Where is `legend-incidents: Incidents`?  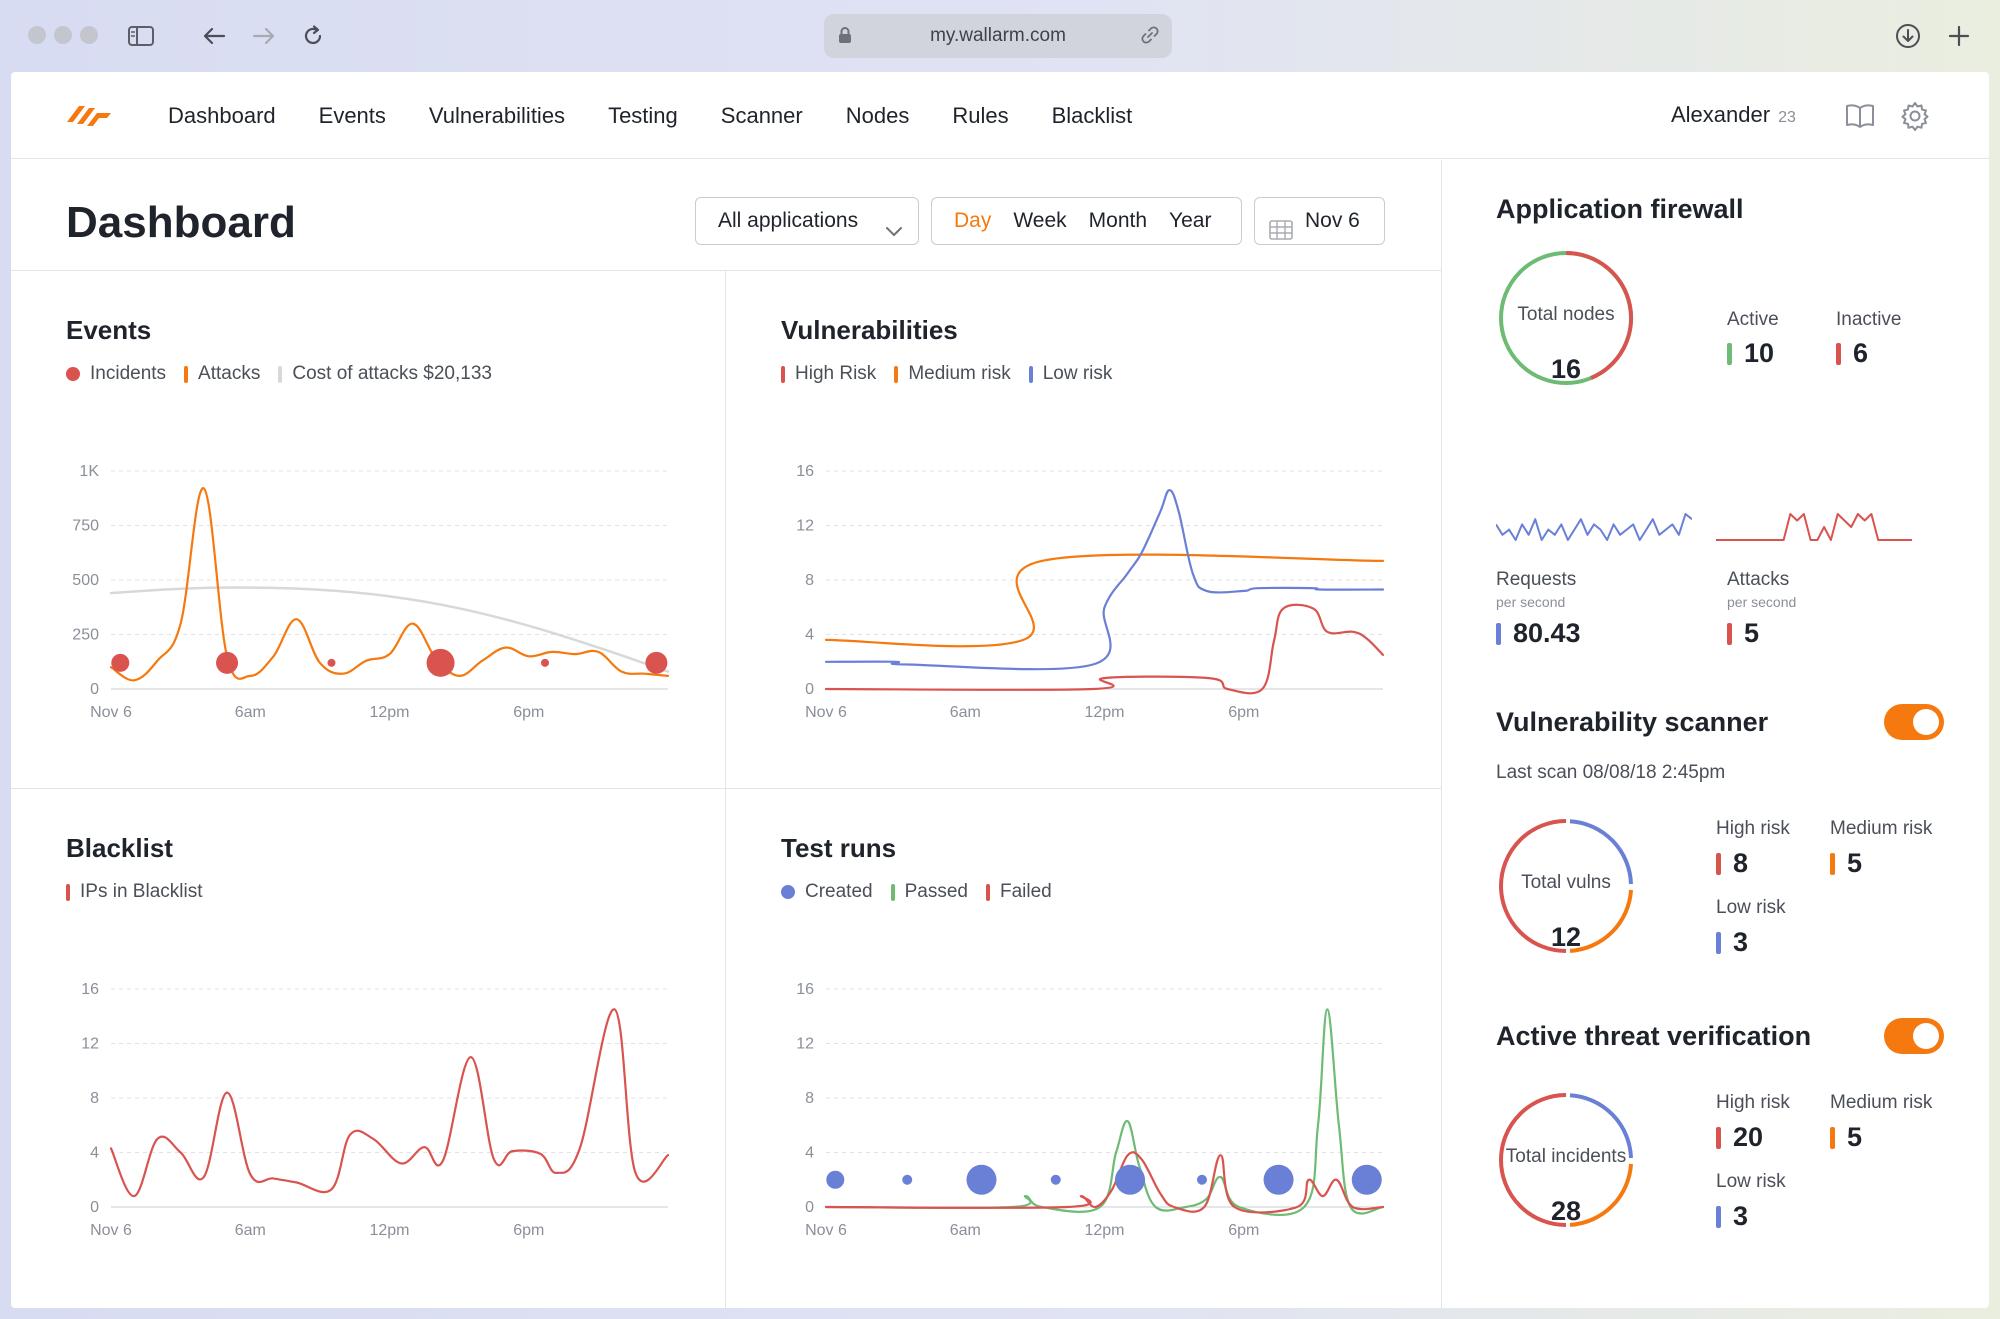
legend-incidents: Incidents is located at coordinates (116, 374).